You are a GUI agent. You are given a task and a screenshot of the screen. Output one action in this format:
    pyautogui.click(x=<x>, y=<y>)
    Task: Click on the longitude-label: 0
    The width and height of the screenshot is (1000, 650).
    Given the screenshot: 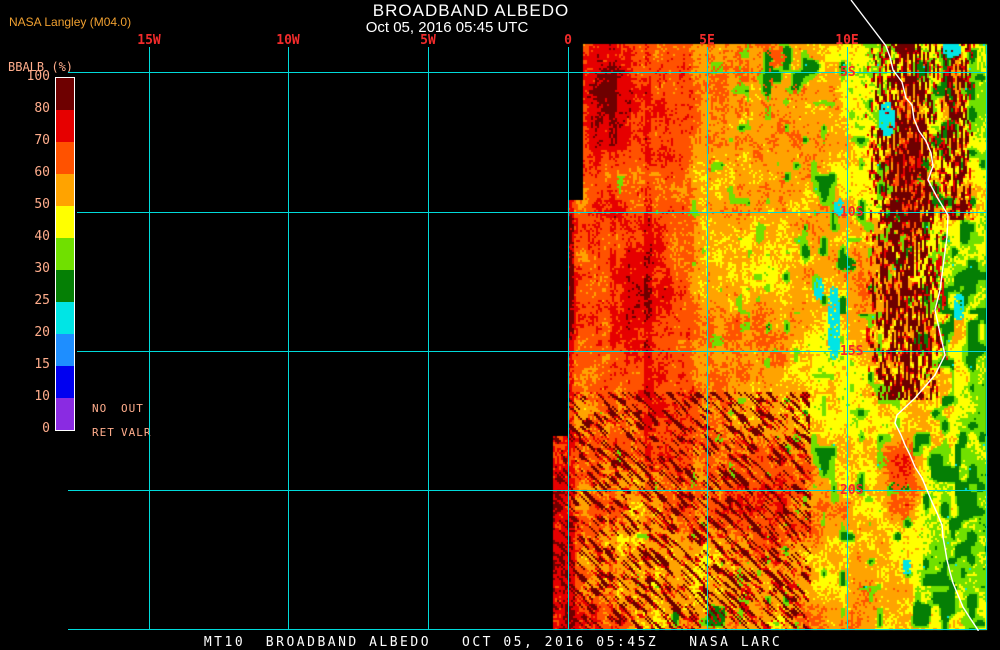 What is the action you would take?
    pyautogui.click(x=568, y=40)
    